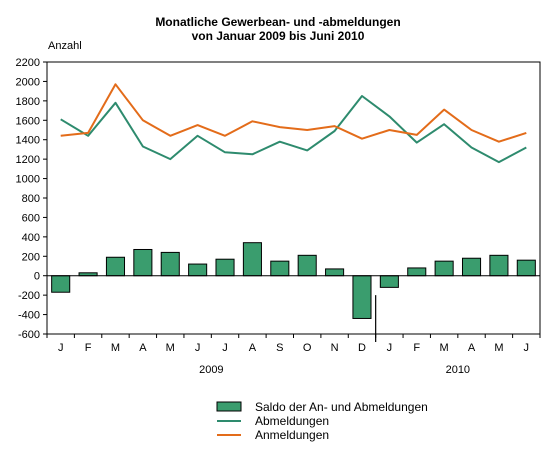 Image resolution: width=556 pixels, height=454 pixels. What do you see at coordinates (28, 63) in the screenshot?
I see `y-tick-label: 2200` at bounding box center [28, 63].